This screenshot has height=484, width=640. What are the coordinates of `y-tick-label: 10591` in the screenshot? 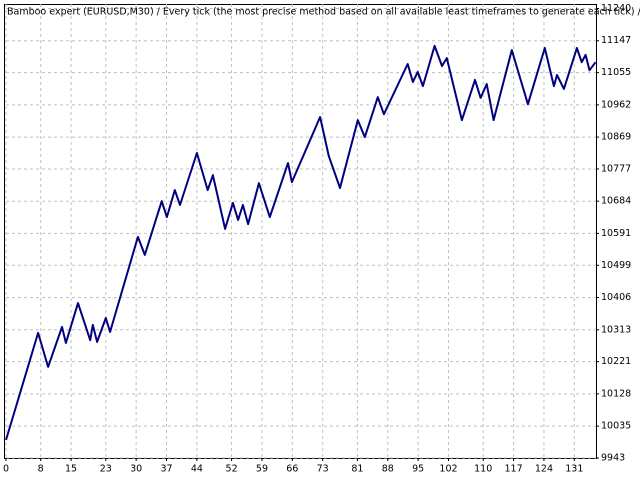 It's located at (616, 233).